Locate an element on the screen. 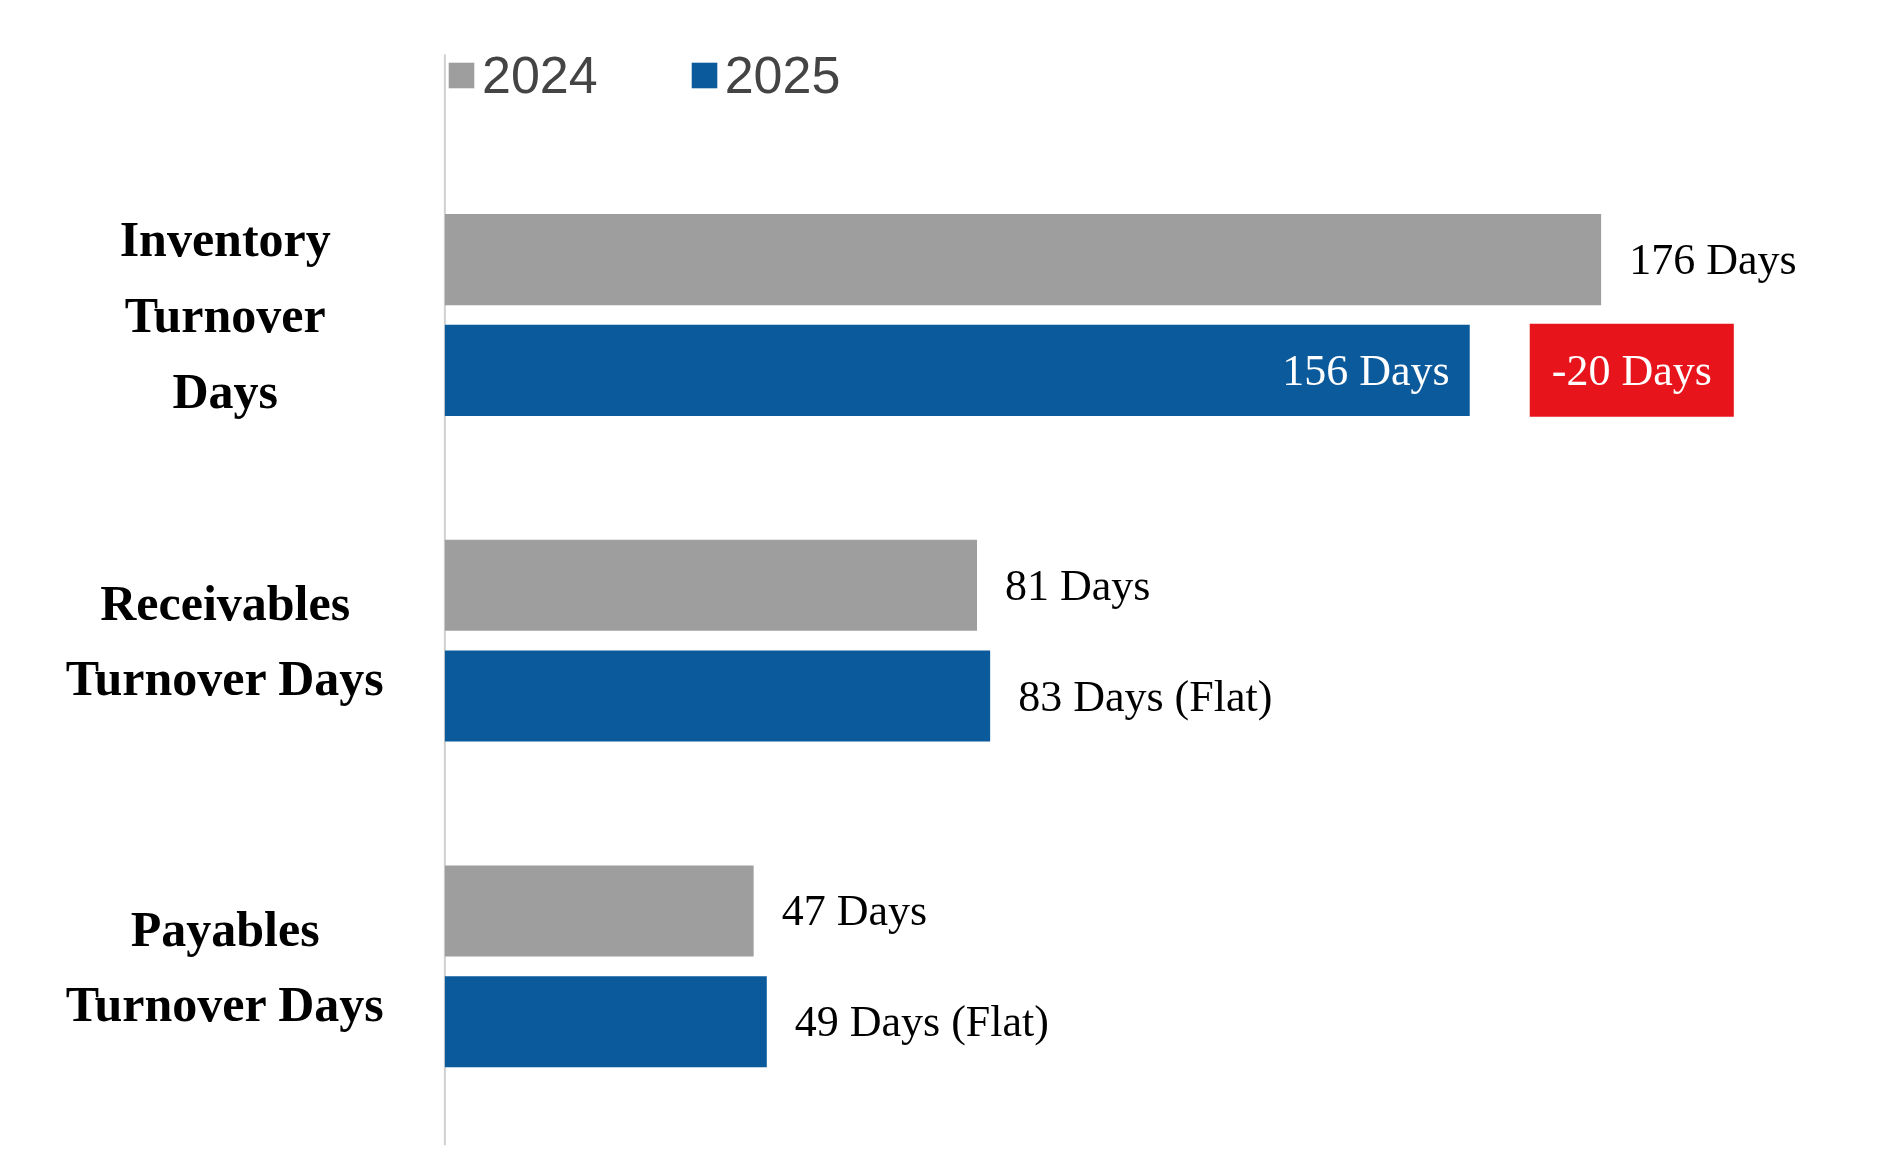 Image resolution: width=1880 pixels, height=1168 pixels. data-label: 156 Days is located at coordinates (1366, 370).